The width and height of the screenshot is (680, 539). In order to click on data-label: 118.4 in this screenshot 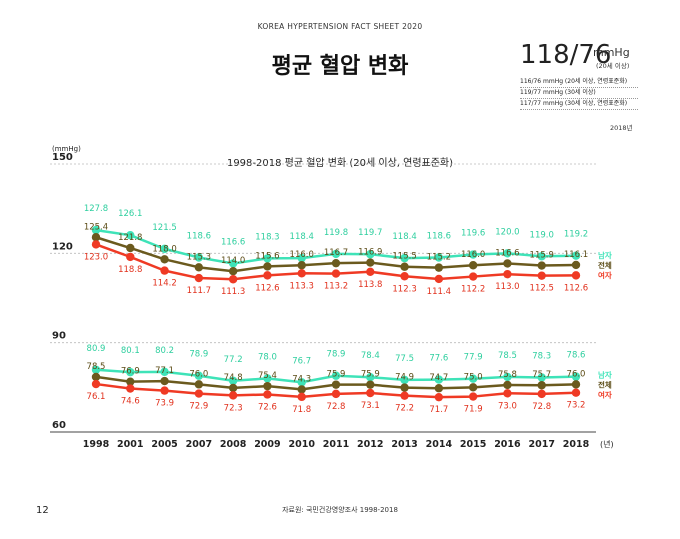, I will do `click(404, 237)`.